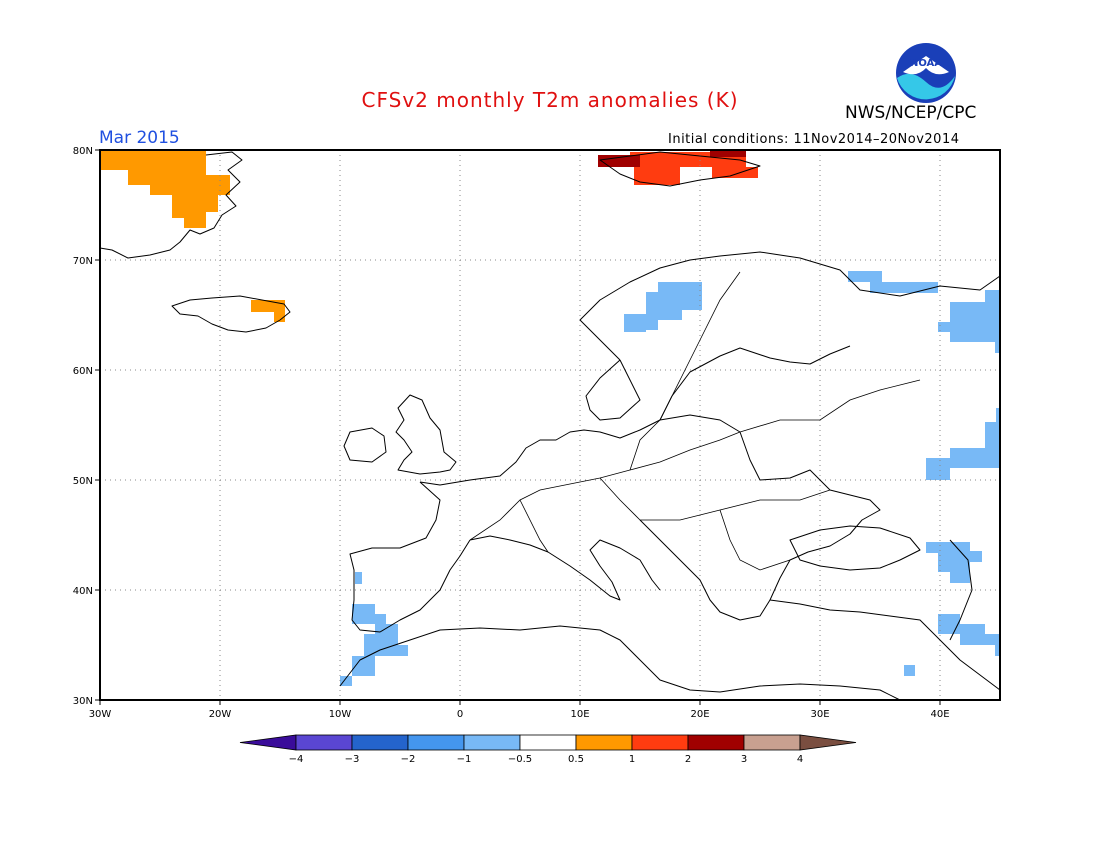  I want to click on lon-tick-label: 40E, so click(939, 714).